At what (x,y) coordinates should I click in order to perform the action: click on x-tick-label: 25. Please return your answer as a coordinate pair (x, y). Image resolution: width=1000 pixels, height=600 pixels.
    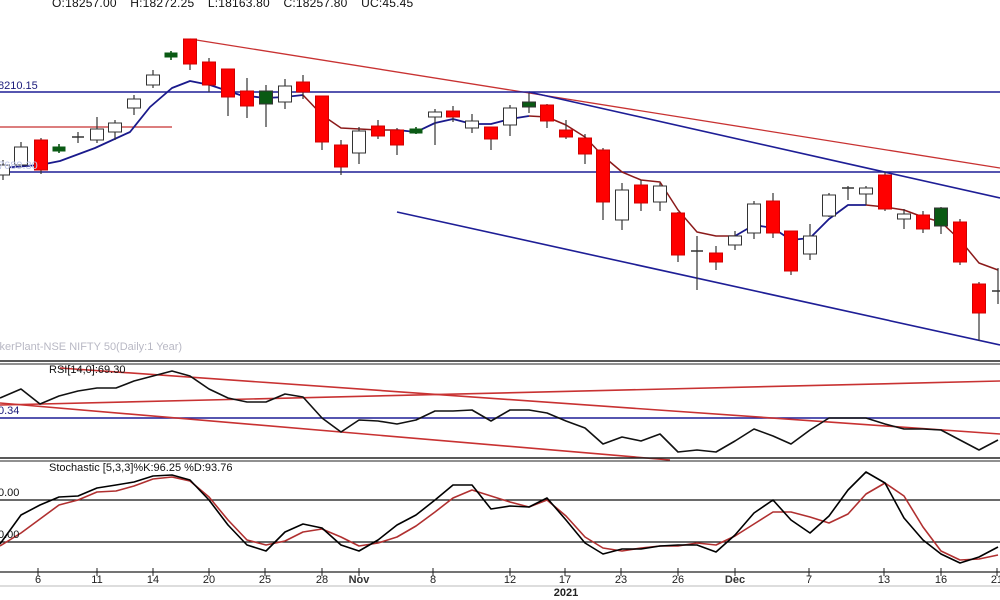
    Looking at the image, I should click on (265, 580).